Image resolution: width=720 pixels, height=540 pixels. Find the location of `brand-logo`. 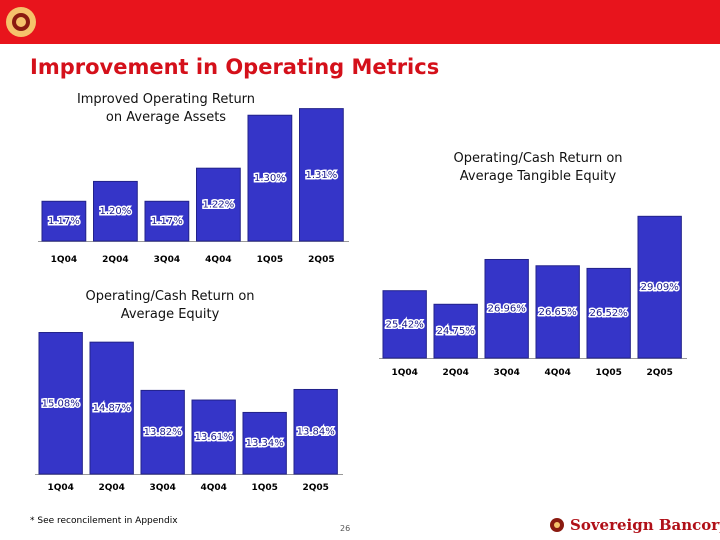

brand-logo is located at coordinates (557, 525).